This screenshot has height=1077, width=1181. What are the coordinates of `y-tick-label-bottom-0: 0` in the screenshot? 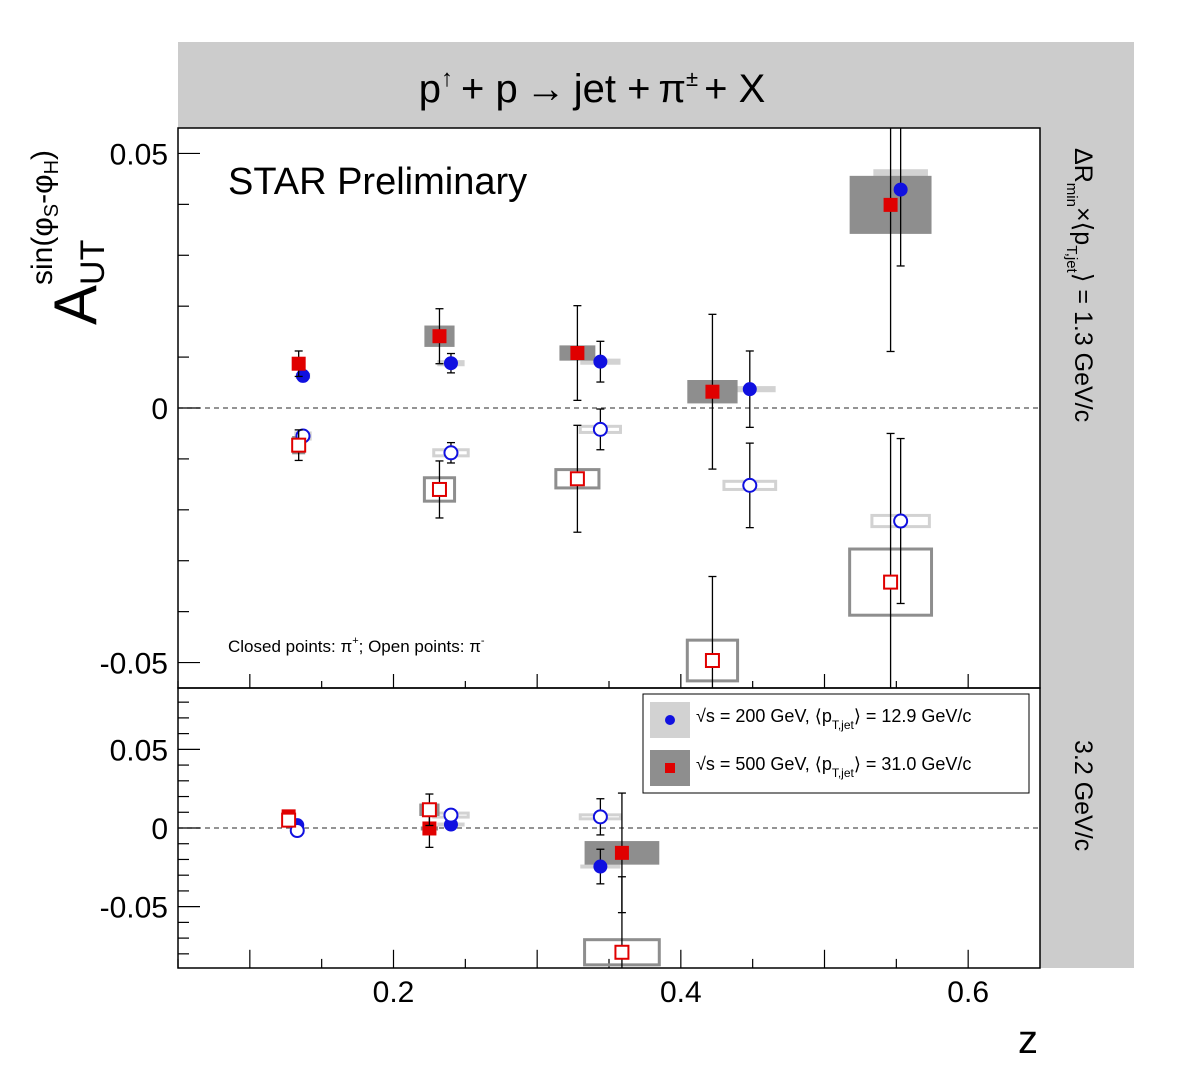 It's located at (159, 829).